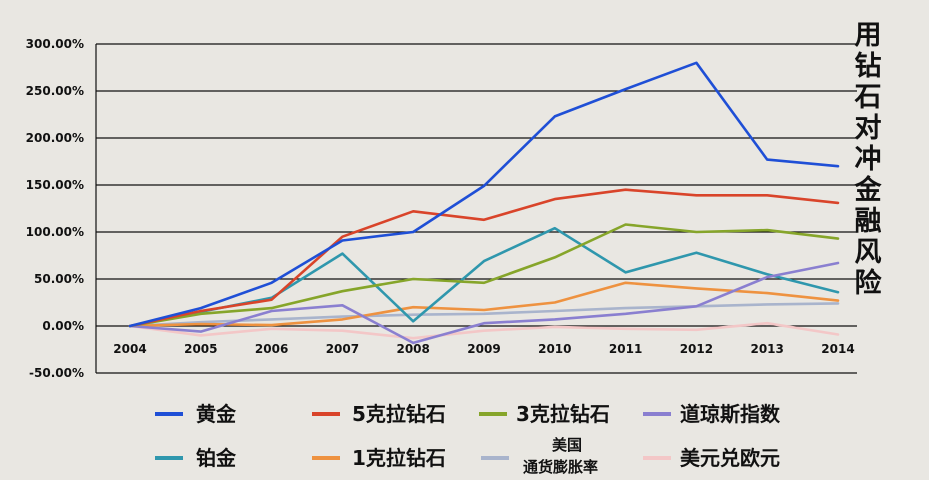 This screenshot has width=929, height=480. Describe the element at coordinates (730, 458) in the screenshot. I see `legend-label-usd-eur: 美元兑欧元` at that location.